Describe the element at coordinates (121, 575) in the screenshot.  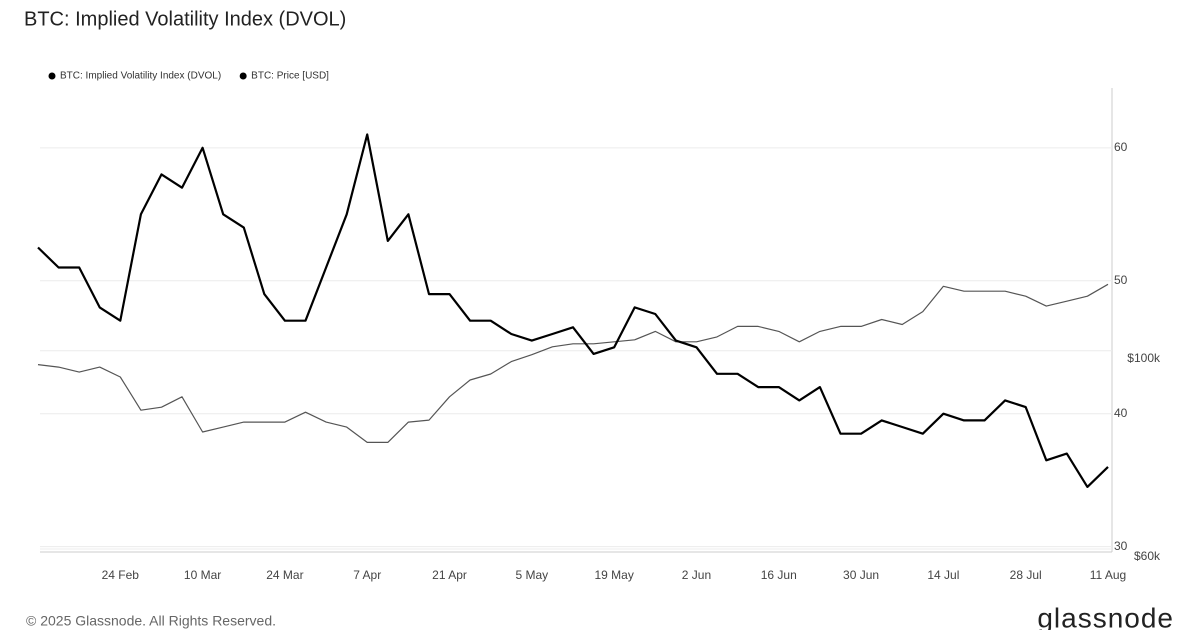
I see `x-tick-label: 24 Feb` at that location.